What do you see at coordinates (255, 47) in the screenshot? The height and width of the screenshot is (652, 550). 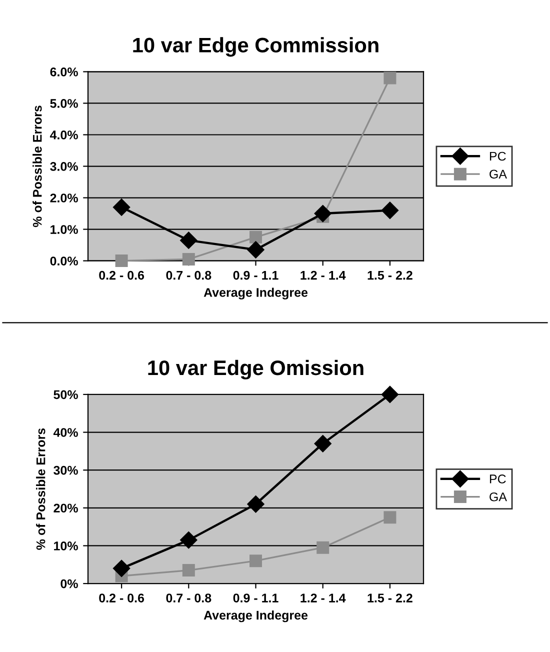 I see `chart-title: 10 var Edge Commission` at bounding box center [255, 47].